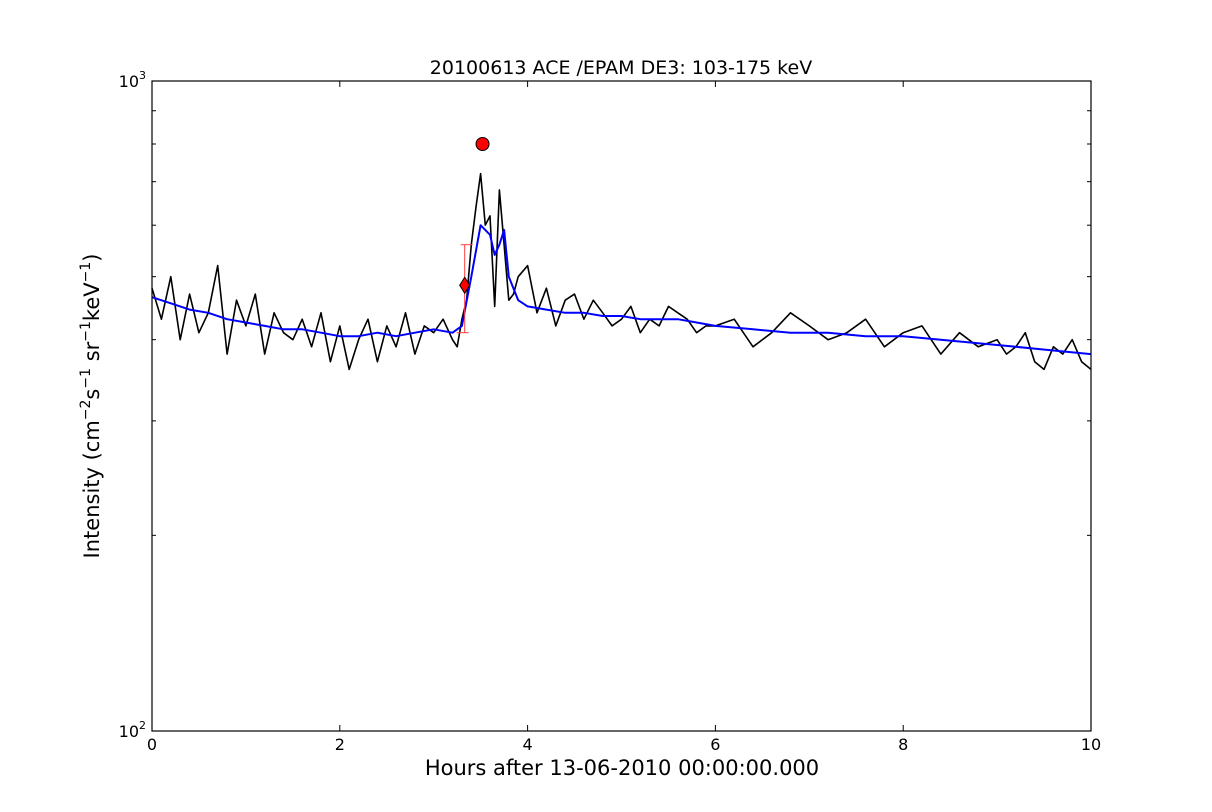  What do you see at coordinates (340, 744) in the screenshot?
I see `x-tick-label: 2` at bounding box center [340, 744].